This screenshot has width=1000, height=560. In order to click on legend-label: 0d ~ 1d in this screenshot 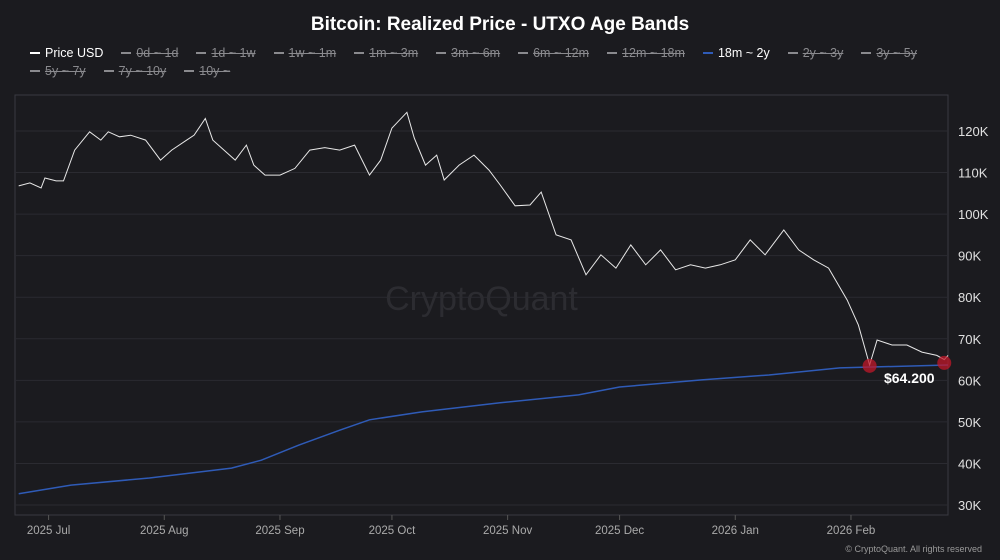, I will do `click(157, 53)`.